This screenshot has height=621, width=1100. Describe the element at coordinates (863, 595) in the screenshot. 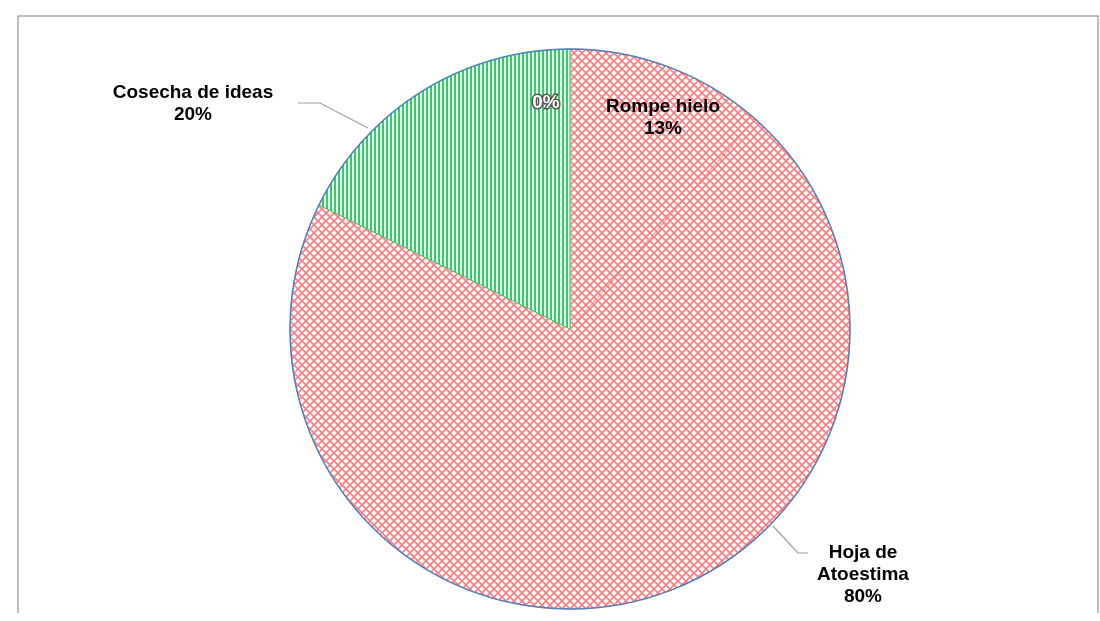

I see `data-label: 80%` at that location.